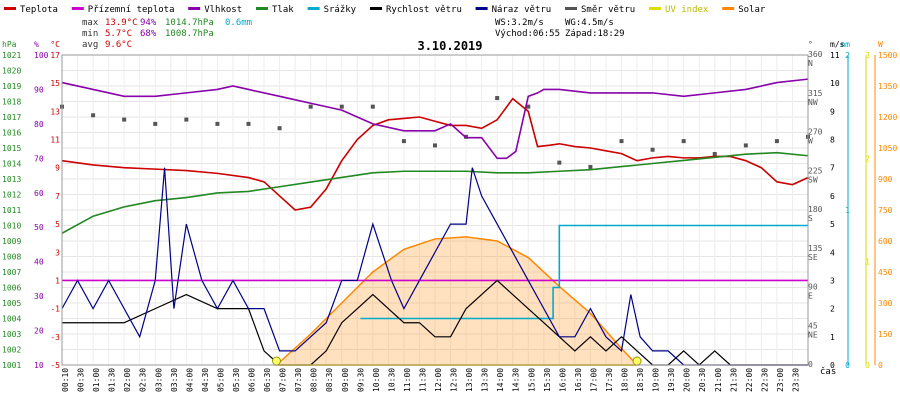 This screenshot has width=900, height=400. What do you see at coordinates (96, 380) in the screenshot?
I see `x-tick-label: 01:00` at bounding box center [96, 380].